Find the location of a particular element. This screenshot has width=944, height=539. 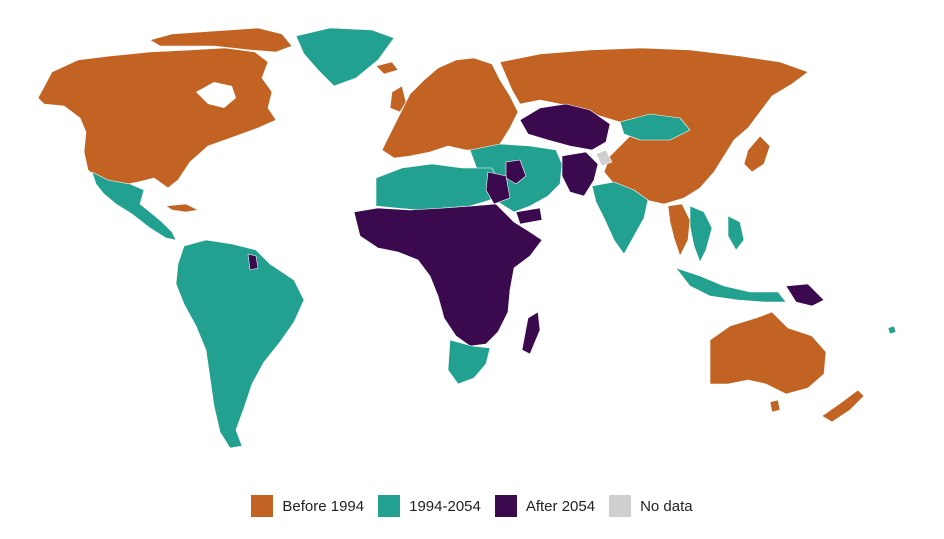

region-png is located at coordinates (805, 295).